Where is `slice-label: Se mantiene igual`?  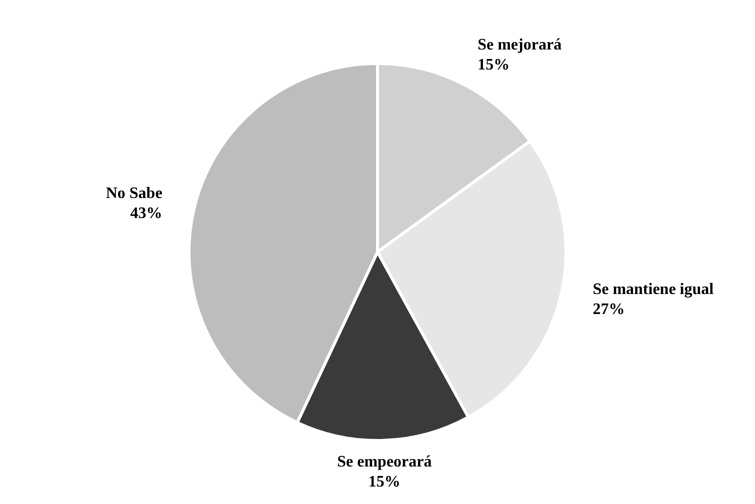
slice-label: Se mantiene igual is located at coordinates (653, 289).